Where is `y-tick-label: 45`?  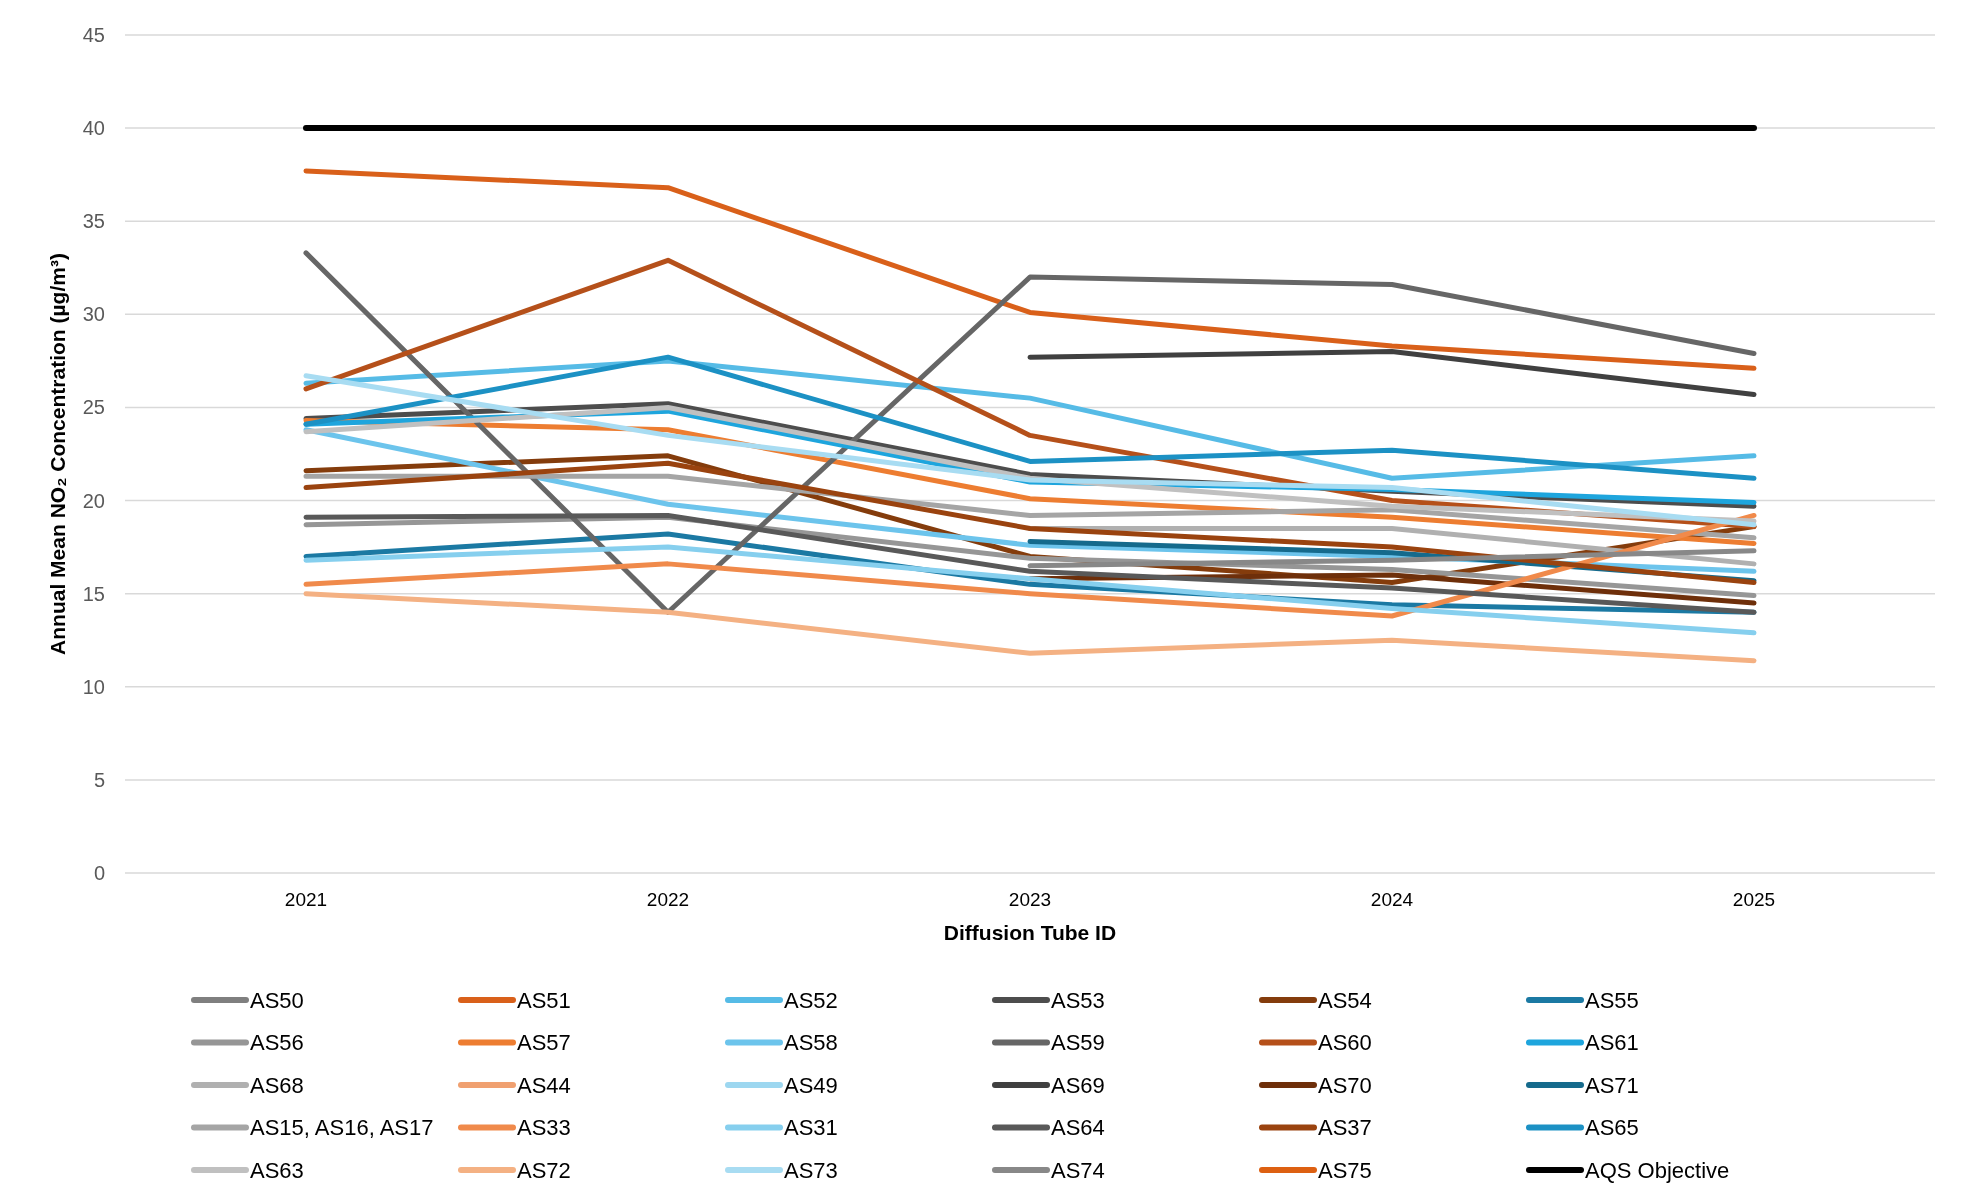 y-tick-label: 45 is located at coordinates (93, 35).